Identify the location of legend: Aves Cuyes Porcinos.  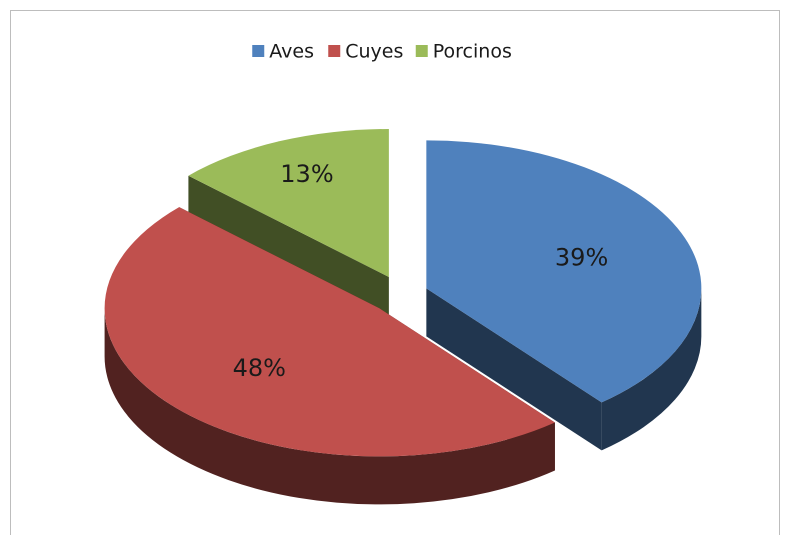
(382, 52).